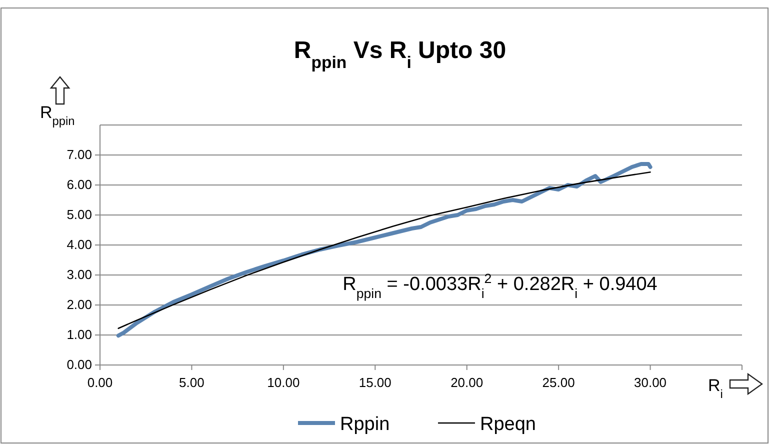 The image size is (769, 444). Describe the element at coordinates (57, 115) in the screenshot. I see `y-axis-title: R$_{ppin}$` at that location.